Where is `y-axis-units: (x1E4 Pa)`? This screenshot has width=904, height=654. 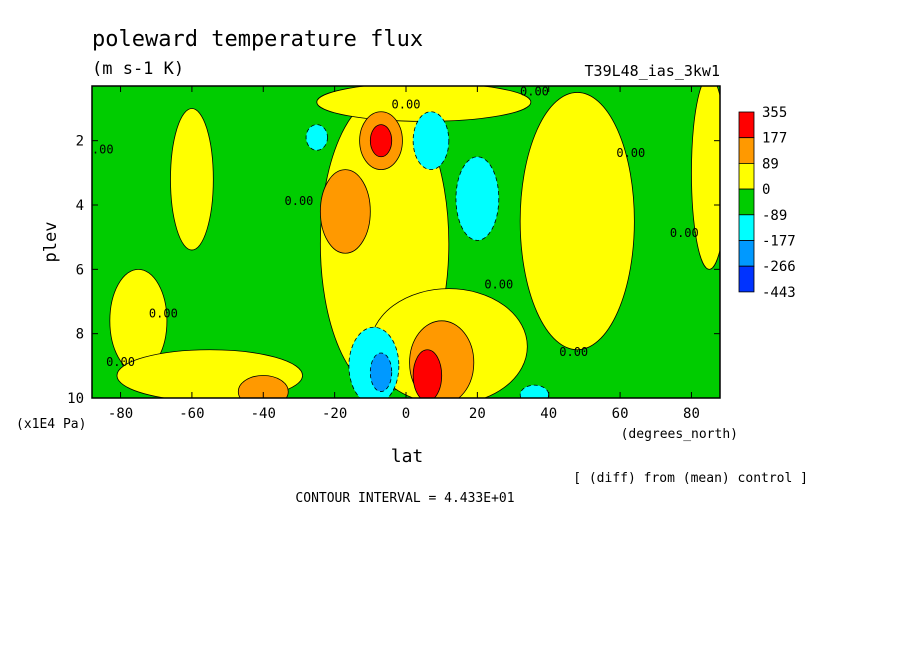 y-axis-units: (x1E4 Pa) is located at coordinates (51, 424).